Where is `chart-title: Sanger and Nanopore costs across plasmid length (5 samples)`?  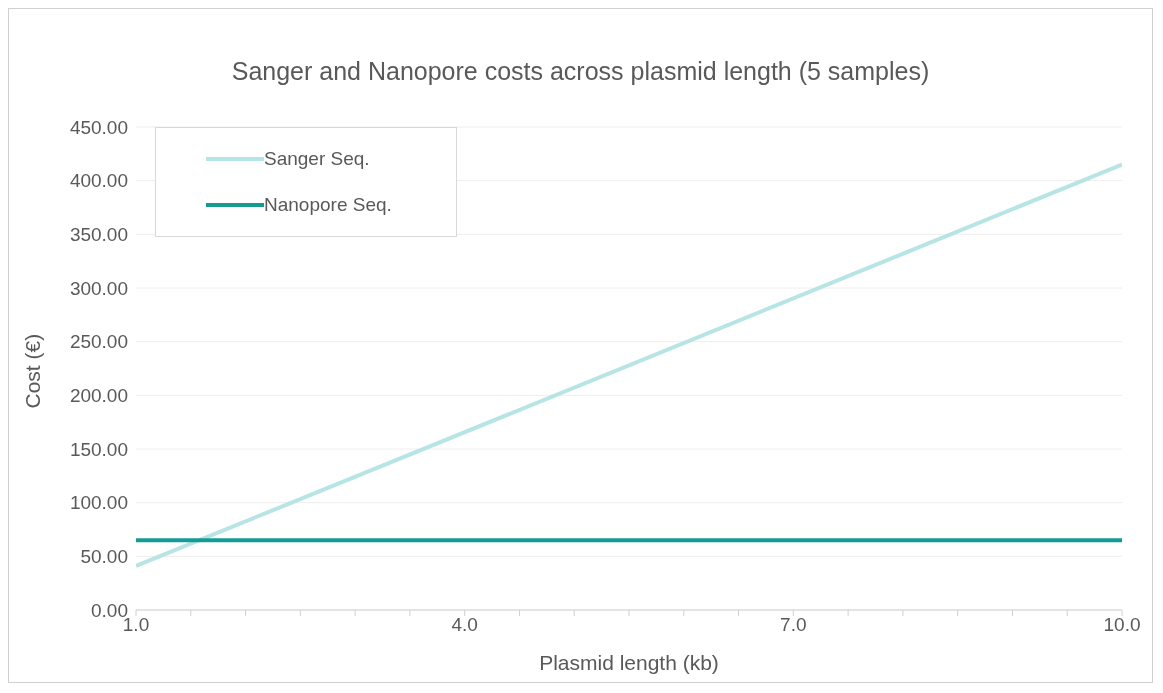 chart-title: Sanger and Nanopore costs across plasmid length (5 samples) is located at coordinates (580, 71).